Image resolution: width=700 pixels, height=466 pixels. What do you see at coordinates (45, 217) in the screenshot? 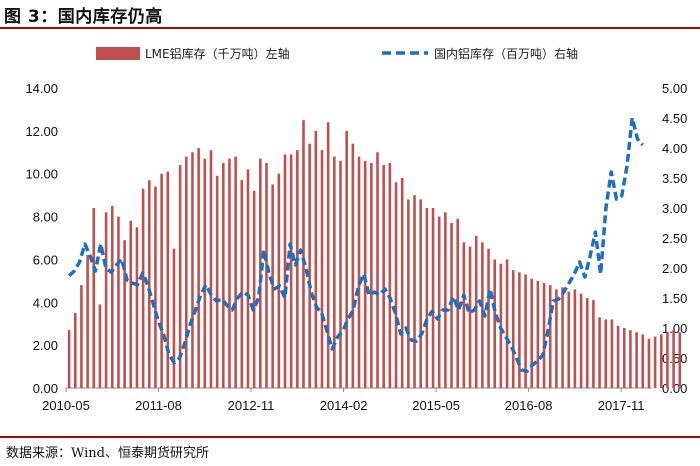
I see `y-left-tick-label: 8.00` at bounding box center [45, 217].